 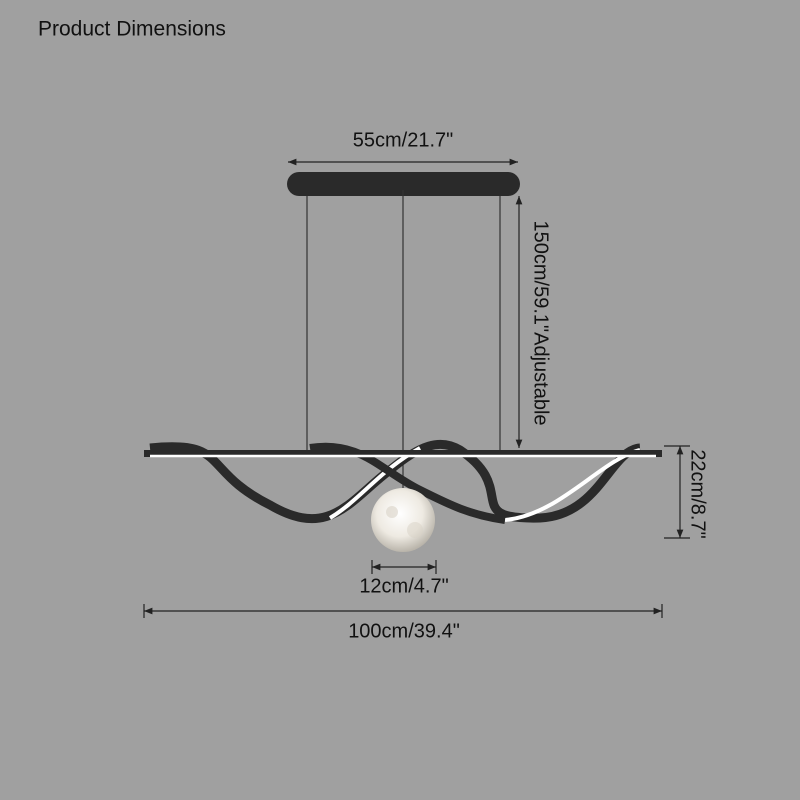 What do you see at coordinates (403, 586) in the screenshot?
I see `dimension-label: 12cm/4.7"` at bounding box center [403, 586].